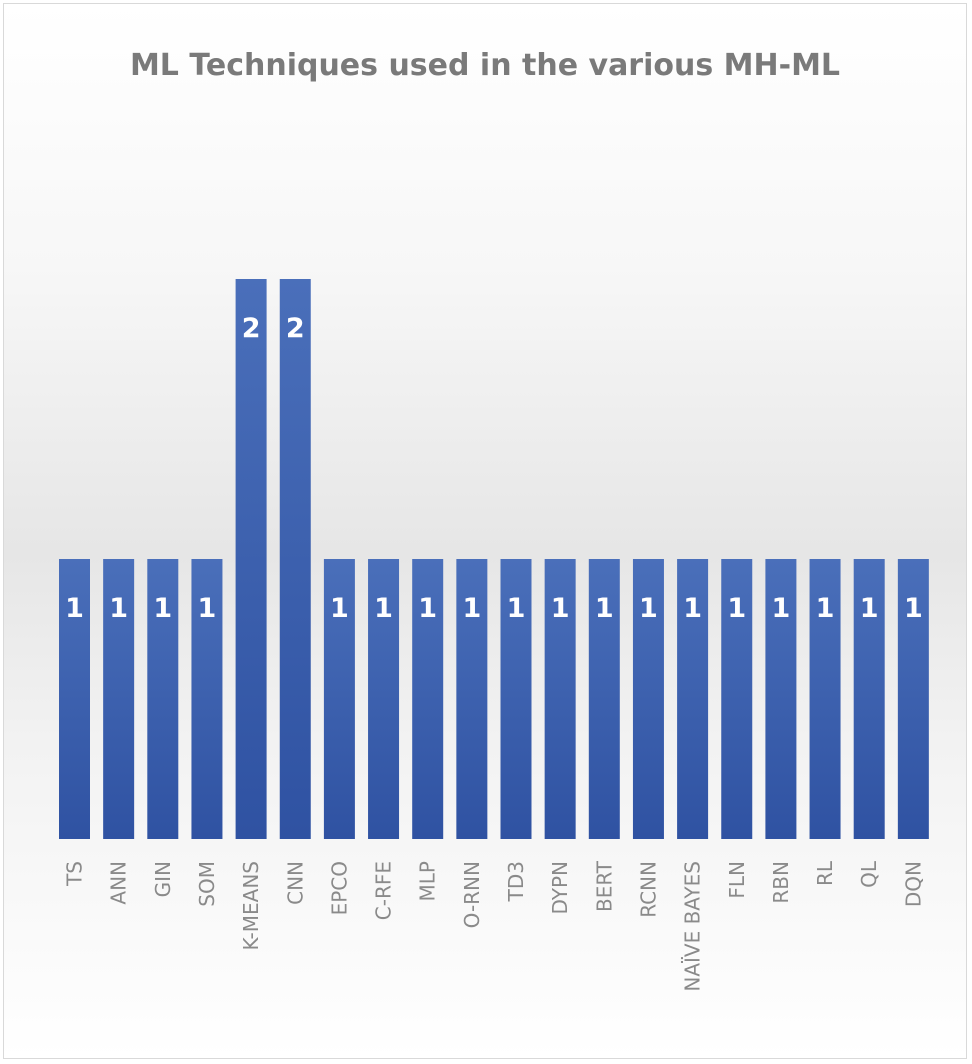 This screenshot has width=972, height=1064. What do you see at coordinates (472, 894) in the screenshot?
I see `x-tick-label: O-RNN` at bounding box center [472, 894].